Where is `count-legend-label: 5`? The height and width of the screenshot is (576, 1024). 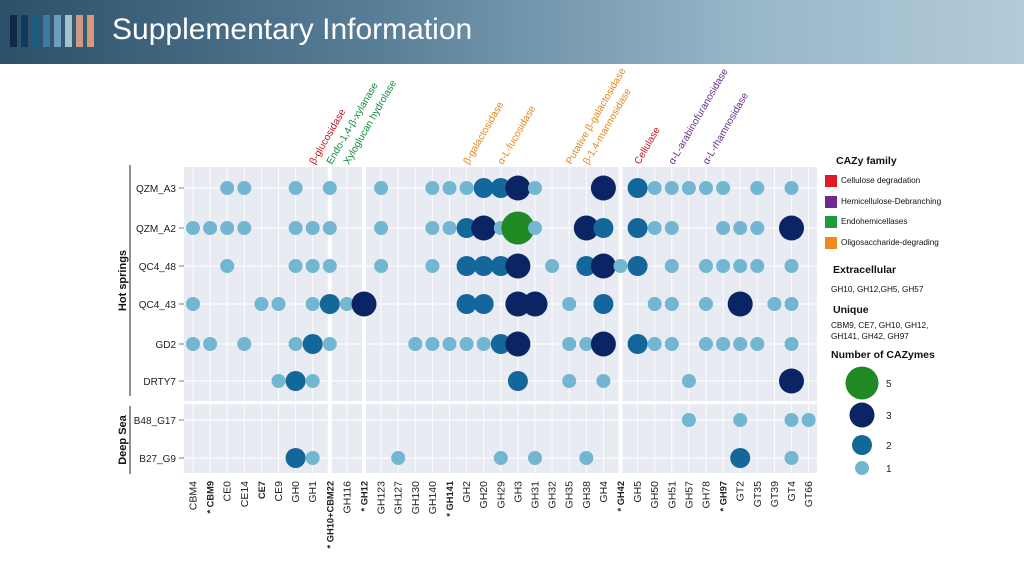 count-legend-label: 5 is located at coordinates (889, 384).